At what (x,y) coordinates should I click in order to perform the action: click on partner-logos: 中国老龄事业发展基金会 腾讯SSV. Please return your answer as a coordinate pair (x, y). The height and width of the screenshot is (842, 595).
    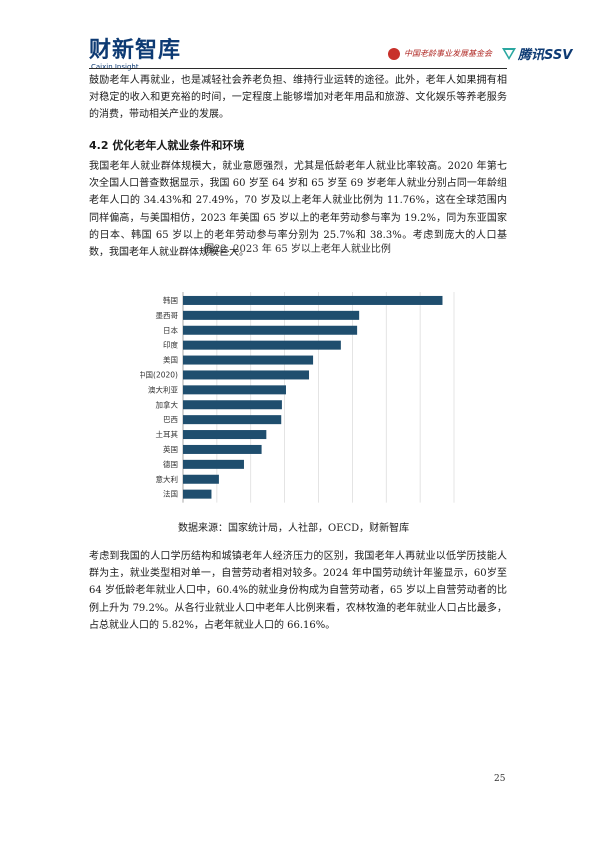
    Looking at the image, I should click on (480, 53).